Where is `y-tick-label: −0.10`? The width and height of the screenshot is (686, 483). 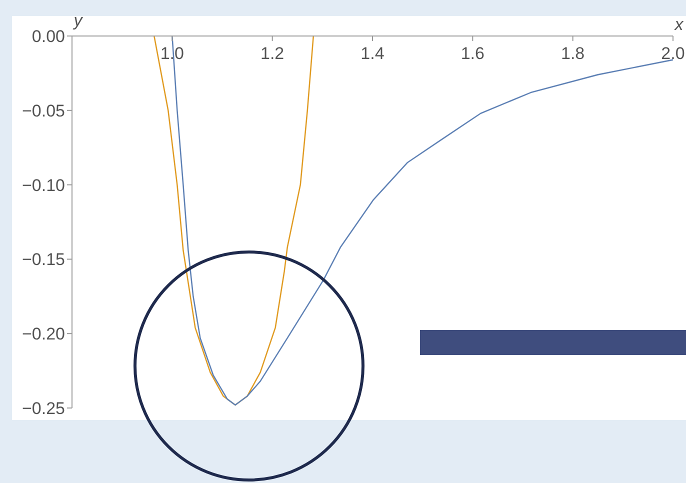 y-tick-label: −0.10 is located at coordinates (43, 185).